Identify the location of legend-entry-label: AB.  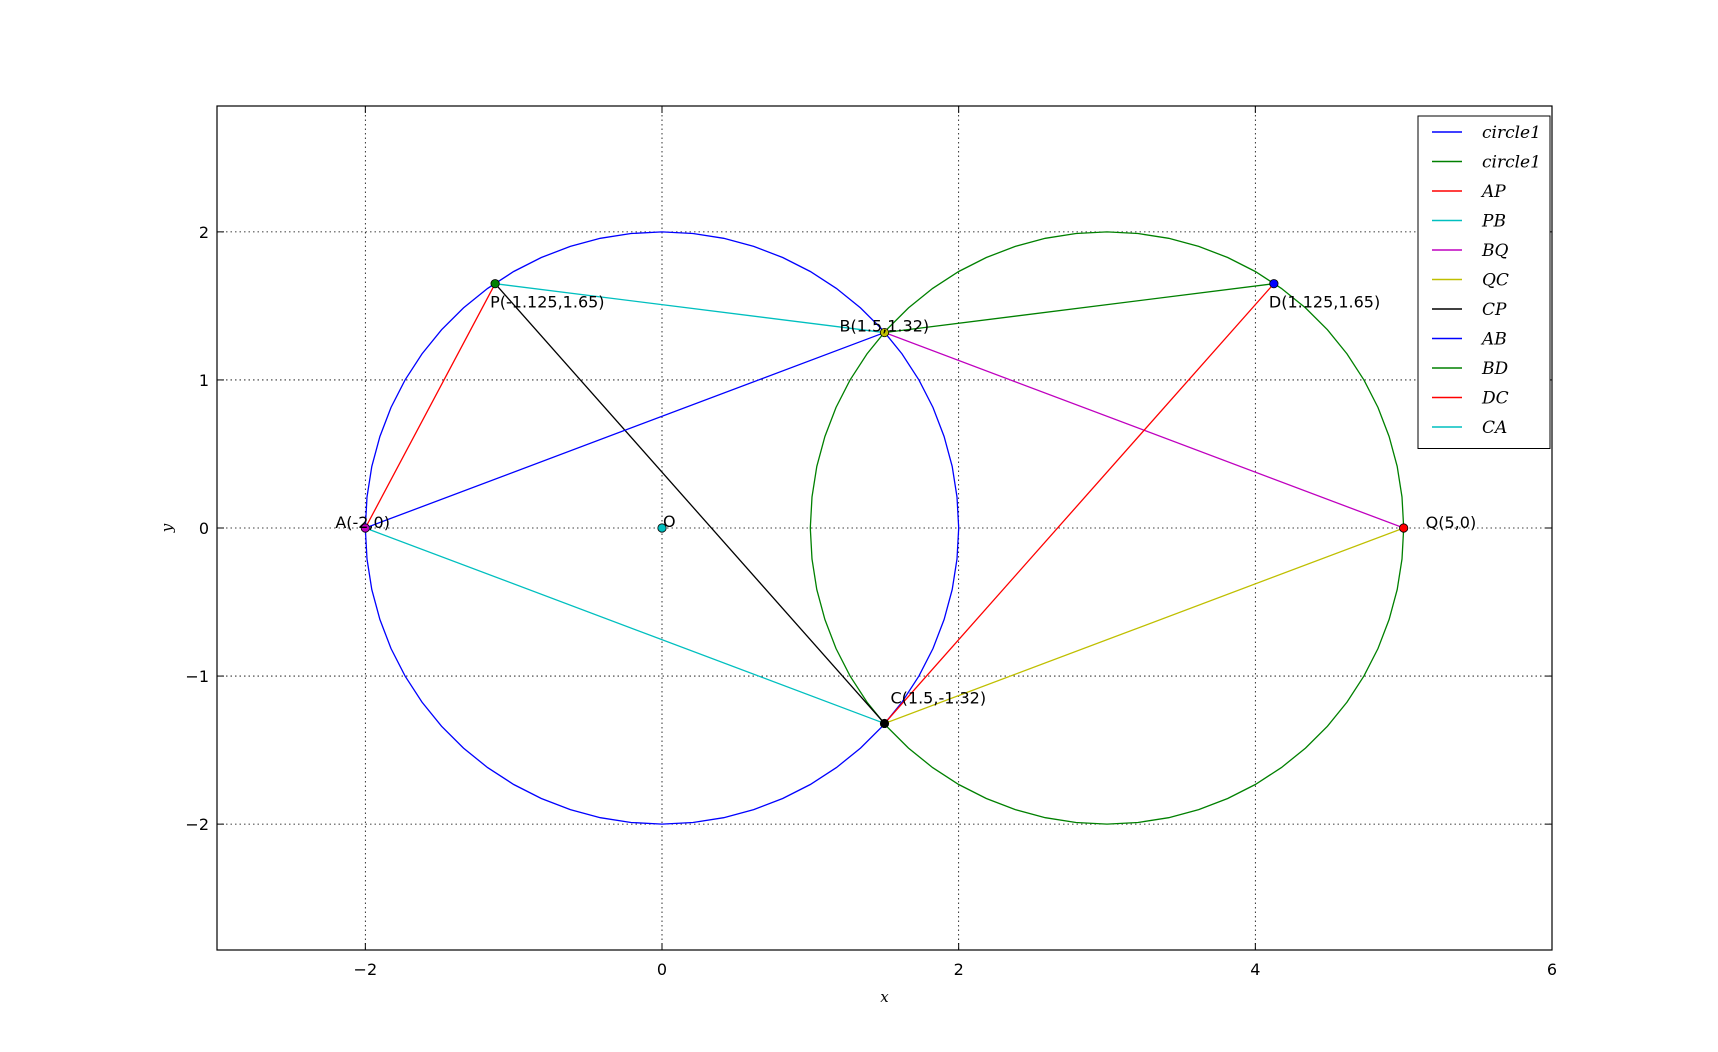
(1493, 340).